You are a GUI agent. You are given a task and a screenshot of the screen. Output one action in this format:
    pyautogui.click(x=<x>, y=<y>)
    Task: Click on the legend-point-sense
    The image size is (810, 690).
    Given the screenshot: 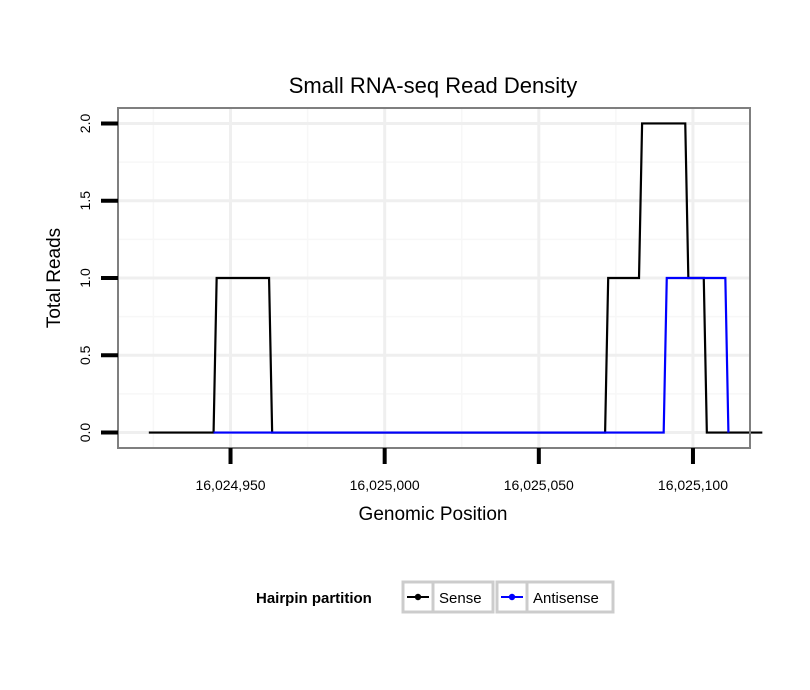 What is the action you would take?
    pyautogui.click(x=418, y=597)
    